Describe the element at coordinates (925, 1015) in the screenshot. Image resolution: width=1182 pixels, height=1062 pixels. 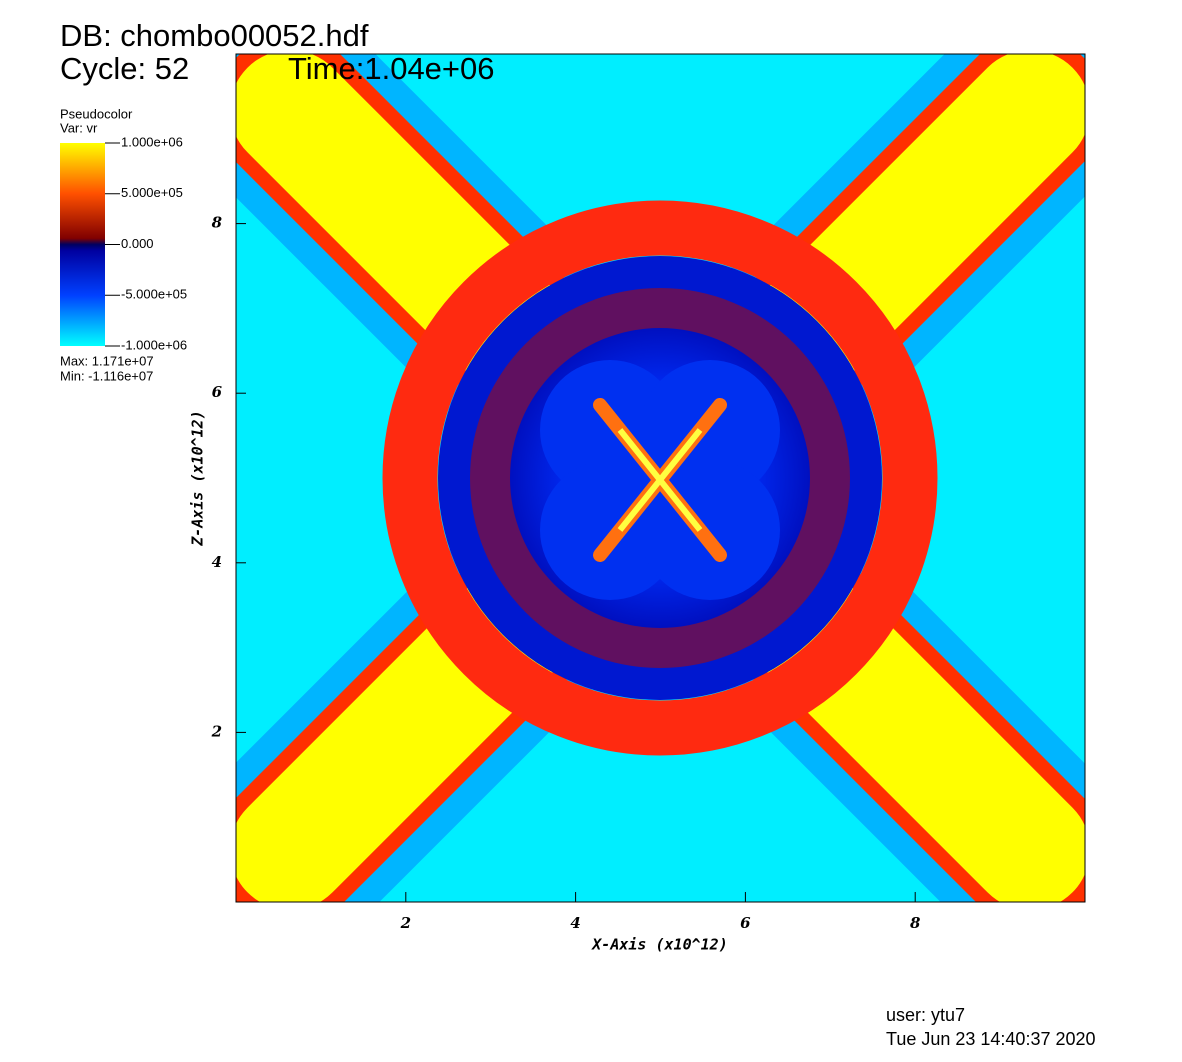
I see `user: user: ytu7` at that location.